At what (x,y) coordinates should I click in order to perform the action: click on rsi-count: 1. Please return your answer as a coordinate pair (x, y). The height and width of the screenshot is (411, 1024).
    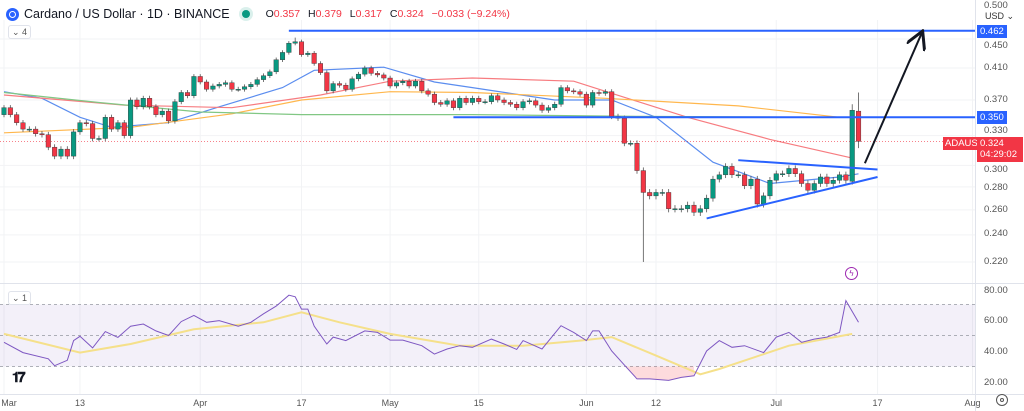
    Looking at the image, I should click on (25, 298).